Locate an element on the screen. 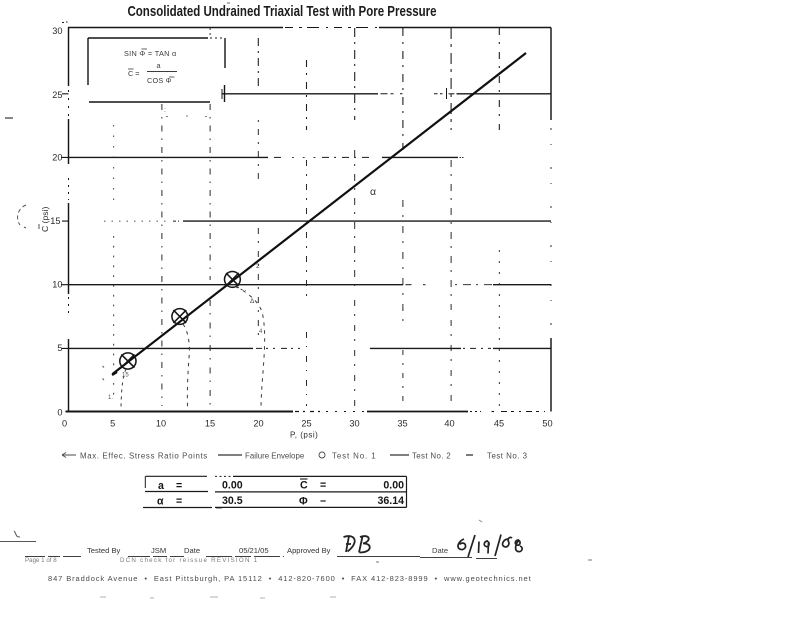 This screenshot has width=800, height=618. svg-text: JSM is located at coordinates (158, 550).